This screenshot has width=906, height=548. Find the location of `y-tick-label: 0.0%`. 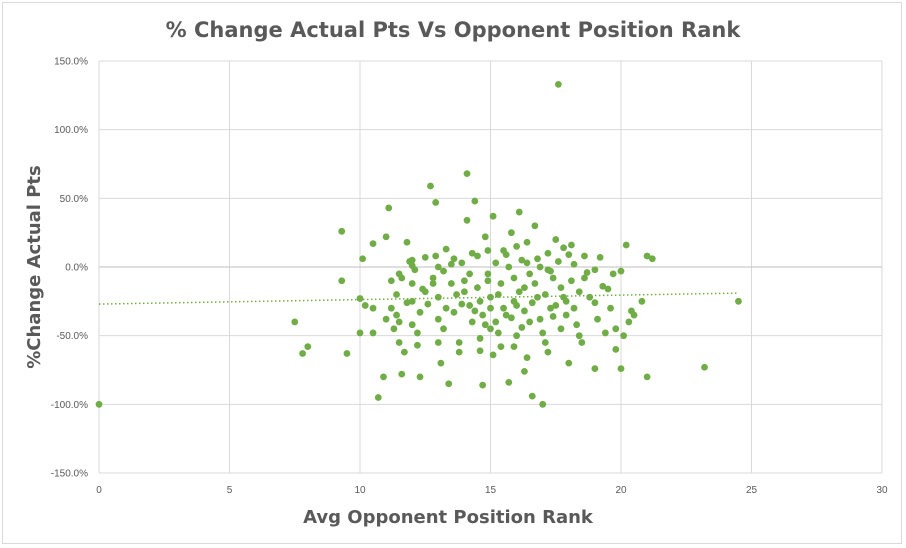

y-tick-label: 0.0% is located at coordinates (76, 268).